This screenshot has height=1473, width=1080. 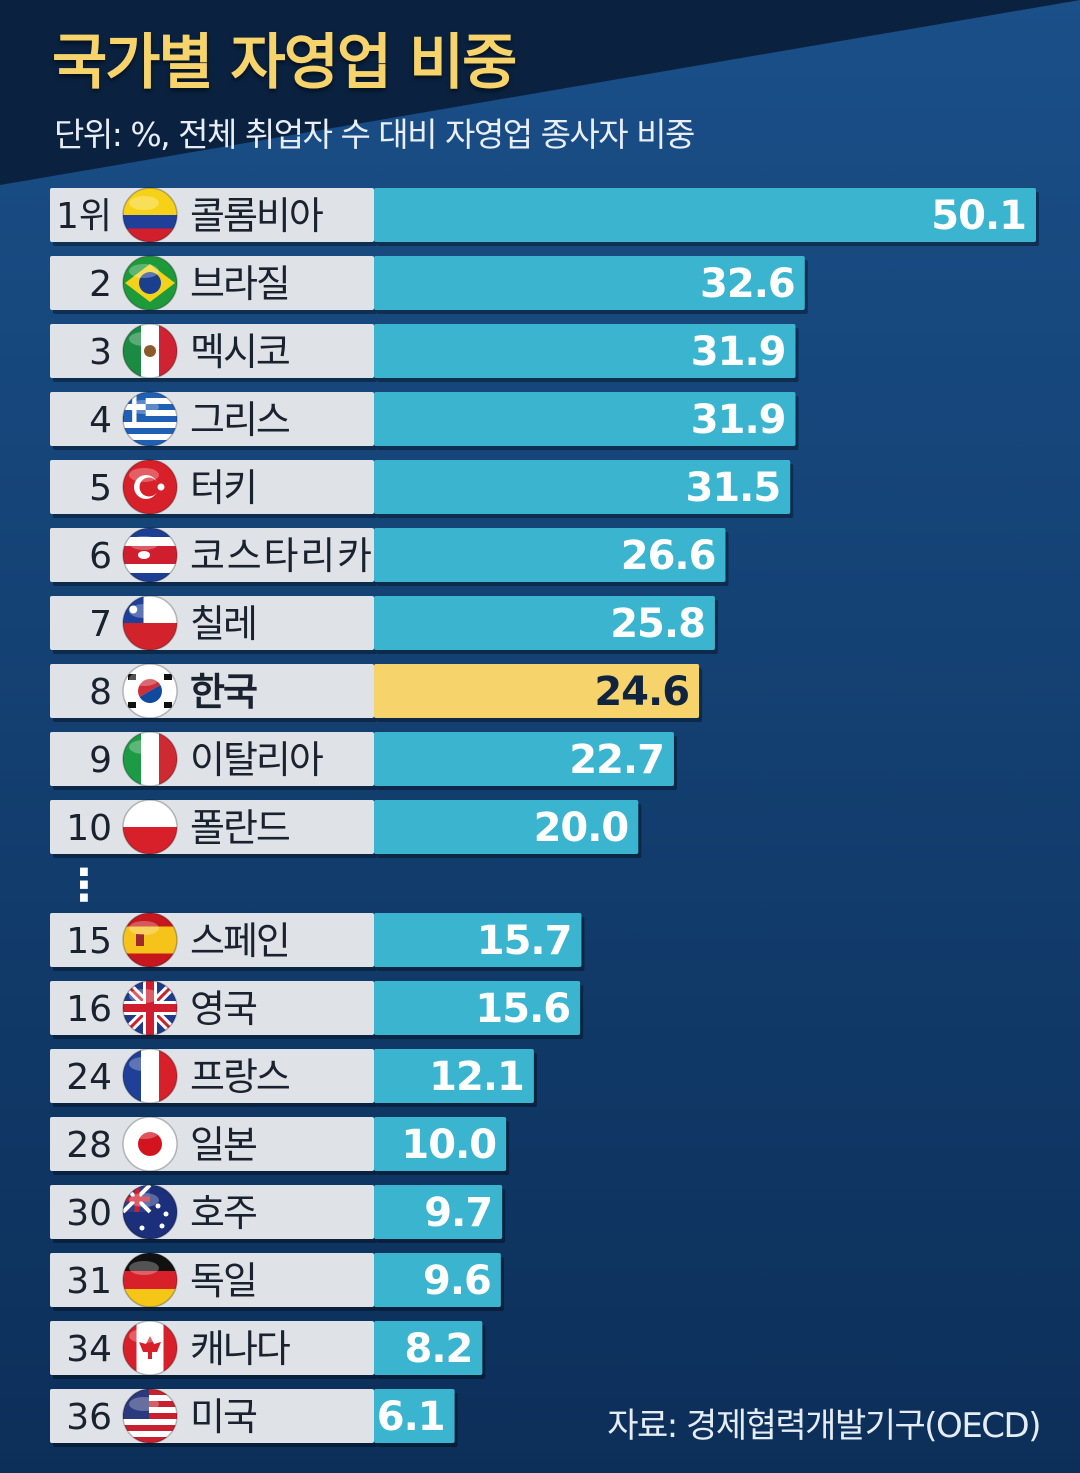 What do you see at coordinates (89, 1145) in the screenshot?
I see `rank-label: 28` at bounding box center [89, 1145].